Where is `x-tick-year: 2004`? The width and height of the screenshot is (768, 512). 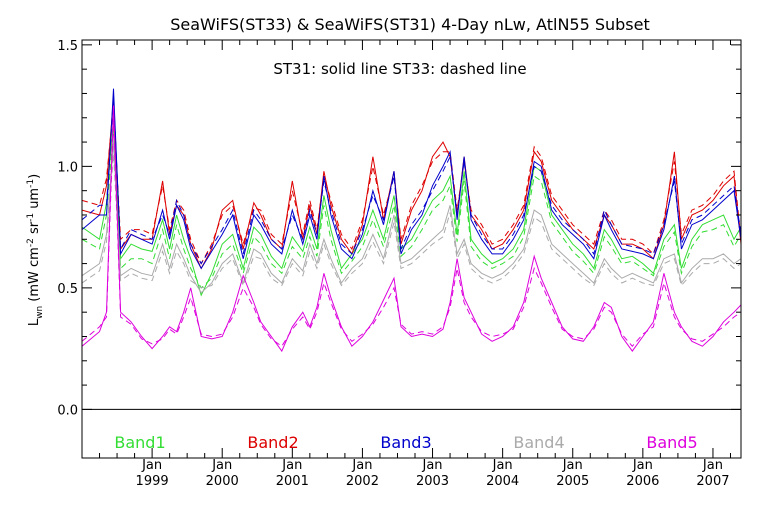 x-tick-year: 2004 is located at coordinates (502, 481).